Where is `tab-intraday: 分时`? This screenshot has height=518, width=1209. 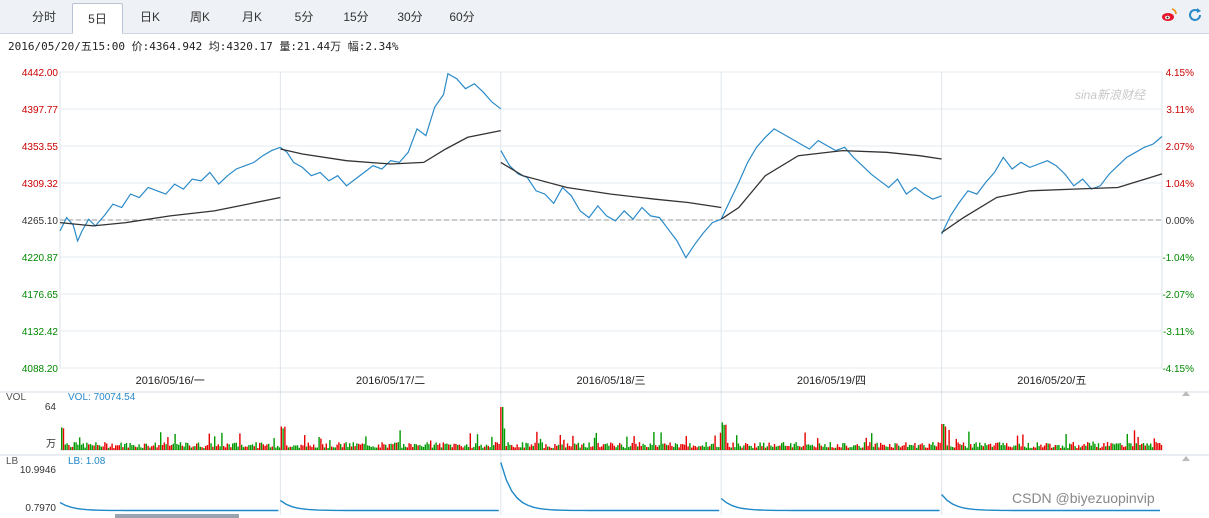 tab-intraday: 分时 is located at coordinates (43, 17).